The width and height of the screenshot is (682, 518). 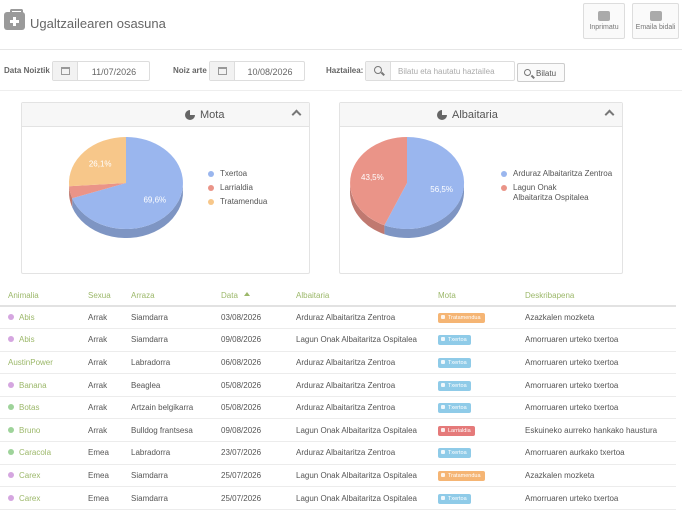 What do you see at coordinates (546, 73) in the screenshot?
I see `search-button-label: Bilatu` at bounding box center [546, 73].